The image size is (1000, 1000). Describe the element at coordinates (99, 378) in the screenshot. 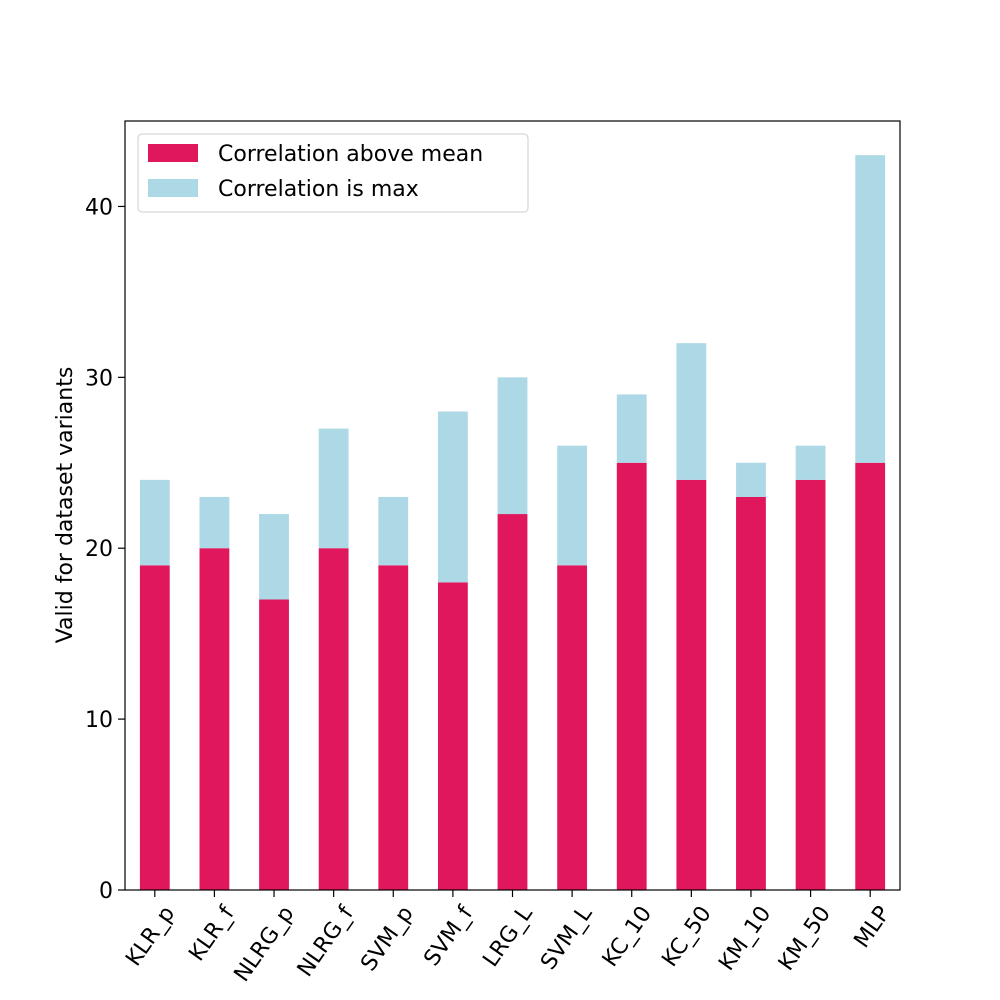

I see `y-tick-label: 30` at that location.